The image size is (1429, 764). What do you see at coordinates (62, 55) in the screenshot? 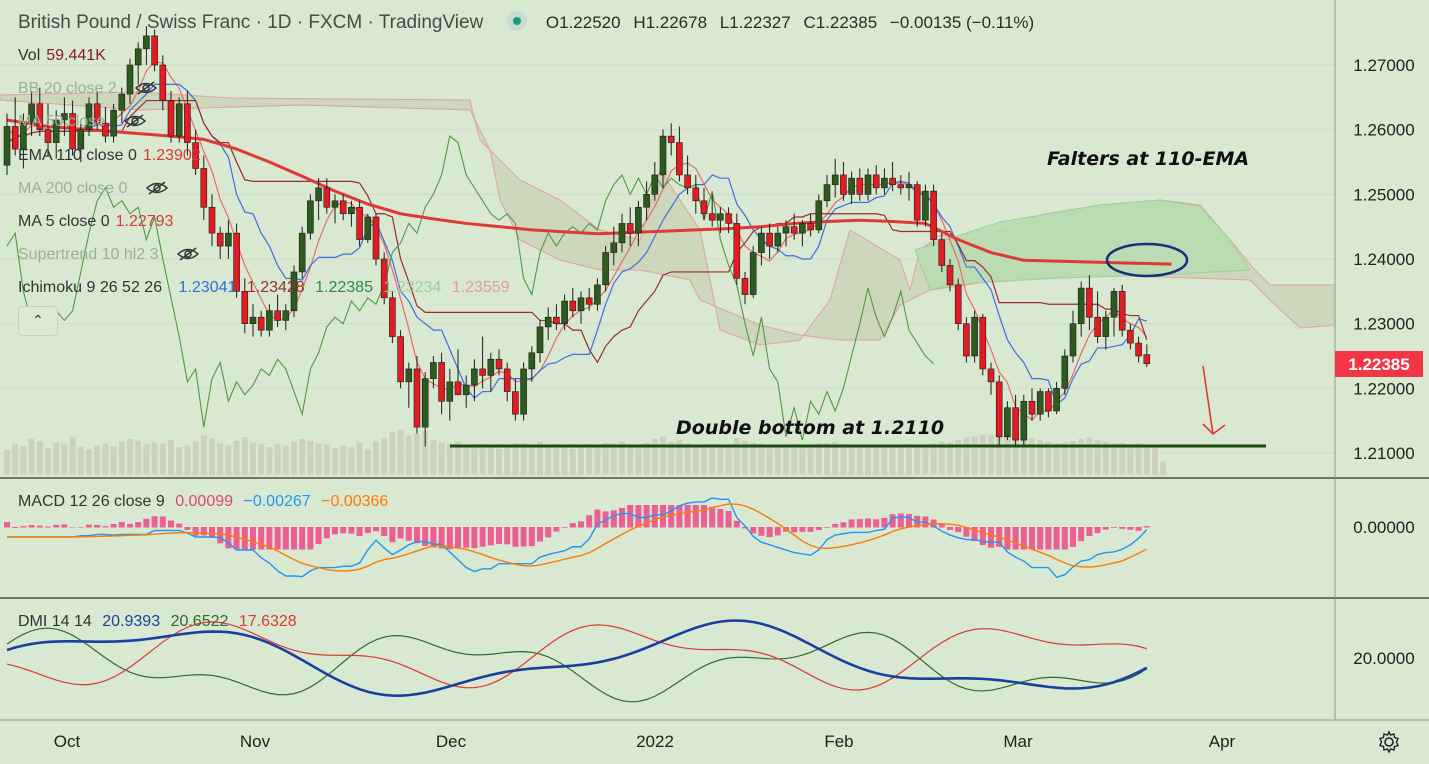
I see `legend-volume: Vol 59.441K` at bounding box center [62, 55].